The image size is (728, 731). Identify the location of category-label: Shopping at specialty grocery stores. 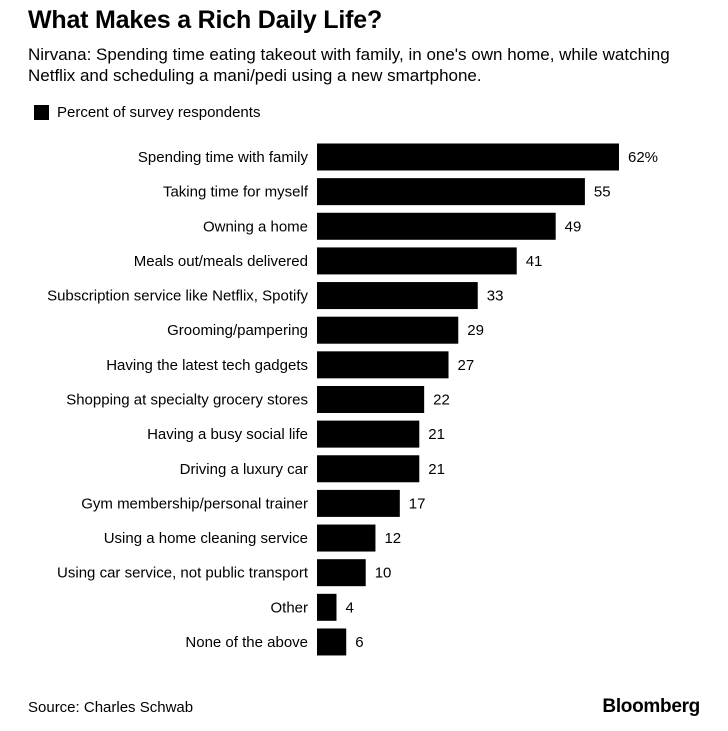
(187, 399).